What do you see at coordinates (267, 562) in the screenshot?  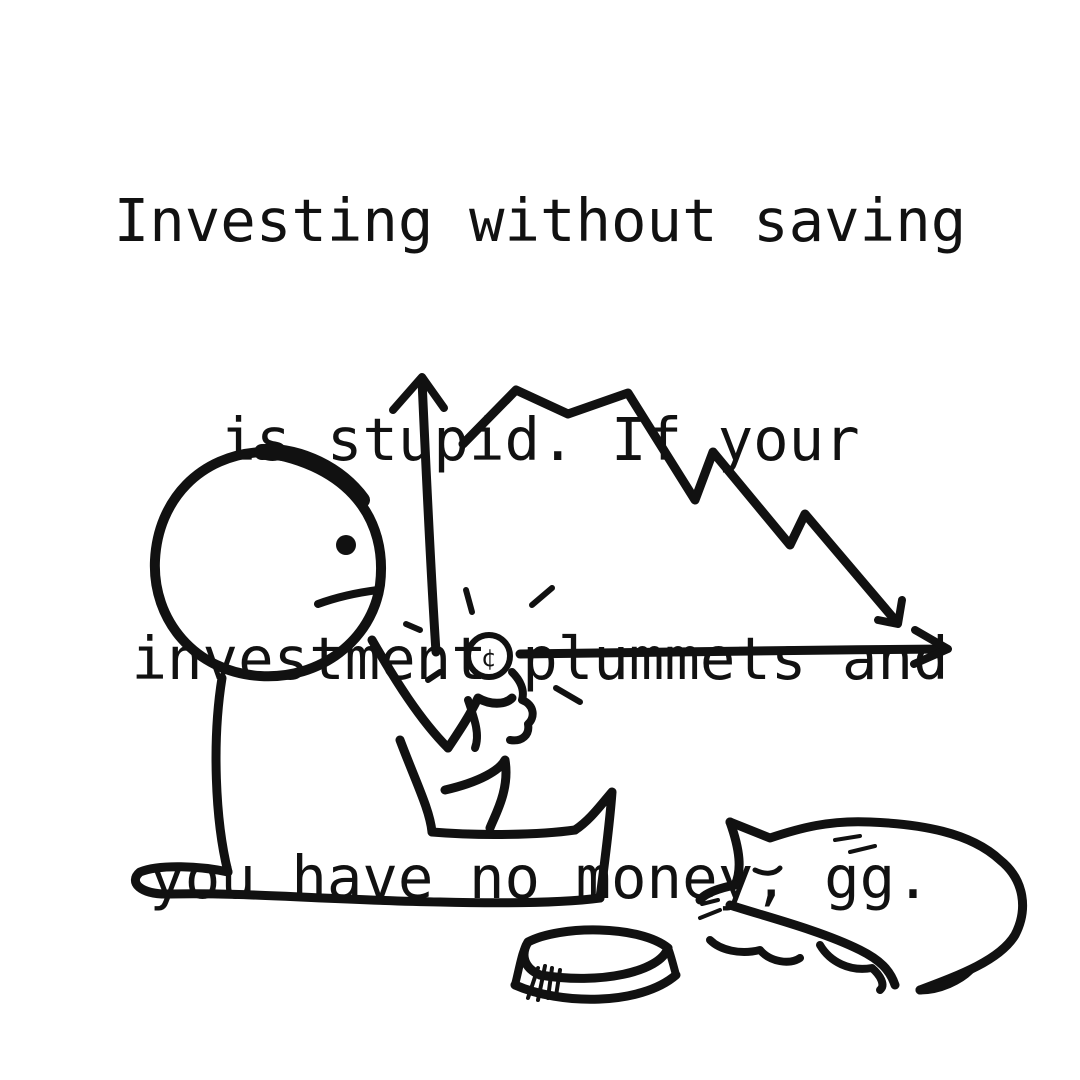 I see `person-head` at bounding box center [267, 562].